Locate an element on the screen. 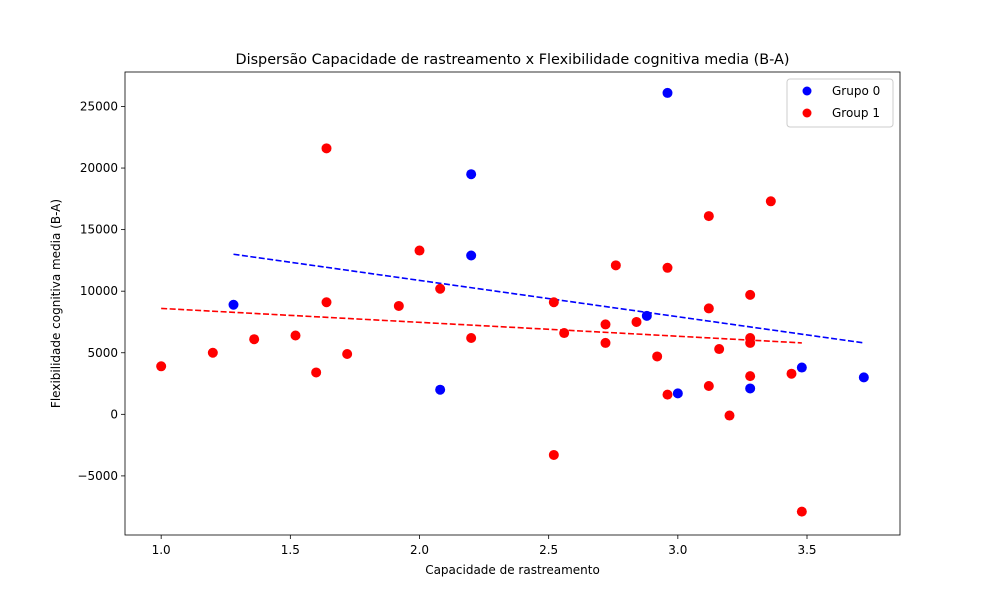 This screenshot has height=600, width=1000. legend: Grupo 0 Group 1 is located at coordinates (840, 103).